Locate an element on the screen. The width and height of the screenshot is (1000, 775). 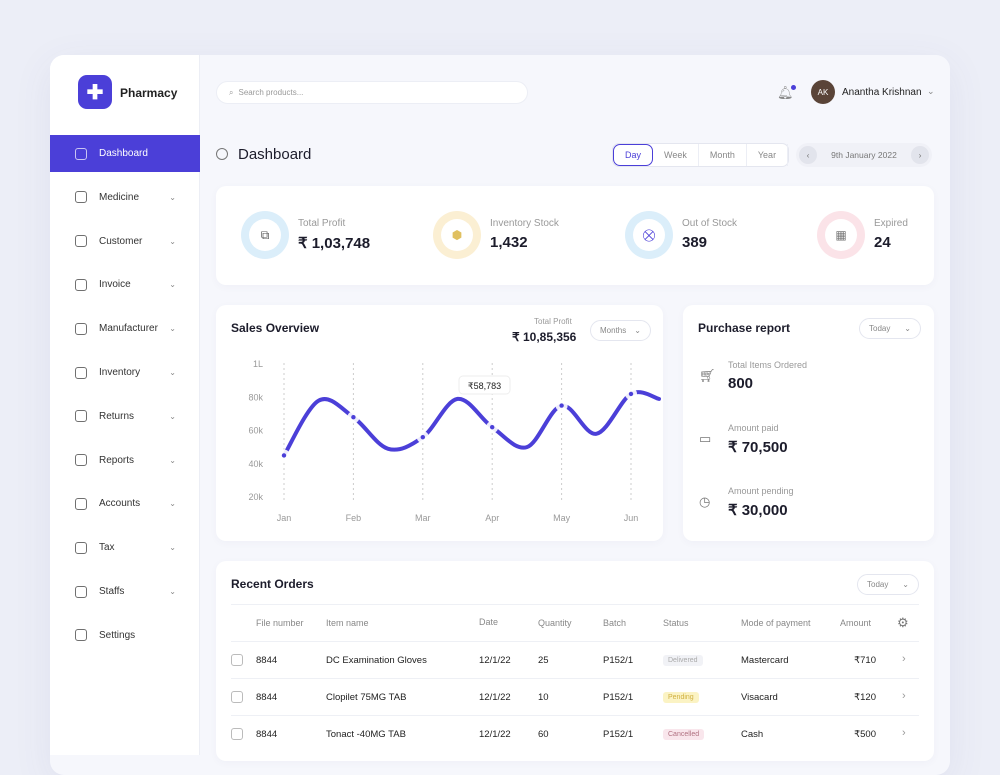
y-tick-label: 40k is located at coordinates (255, 464).